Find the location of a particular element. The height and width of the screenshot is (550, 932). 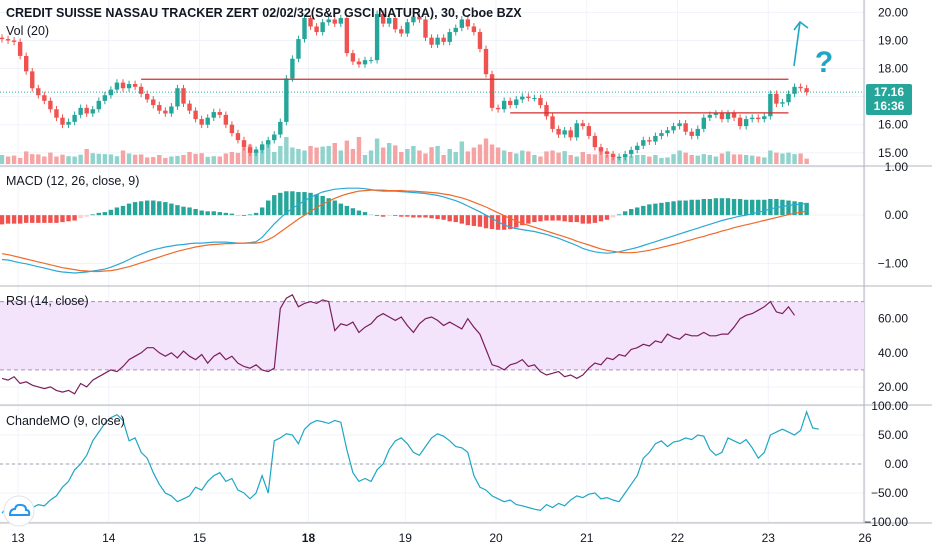

axis-tick-label: 18.00 is located at coordinates (893, 69).